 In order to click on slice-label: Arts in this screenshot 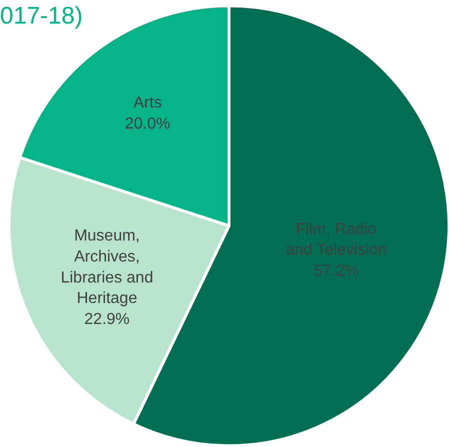, I will do `click(147, 103)`.